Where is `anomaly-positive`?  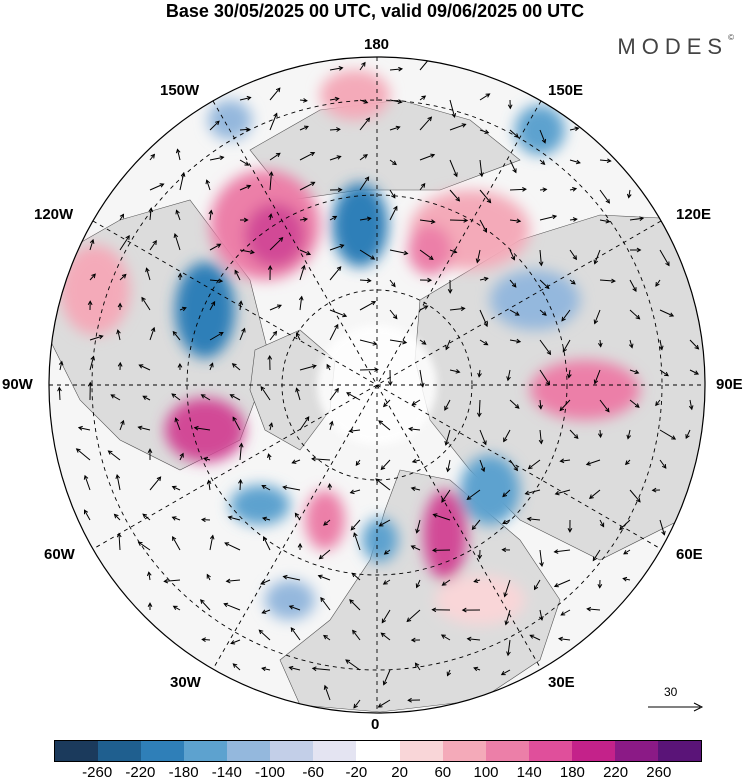
anomaly-positive is located at coordinates (325, 520).